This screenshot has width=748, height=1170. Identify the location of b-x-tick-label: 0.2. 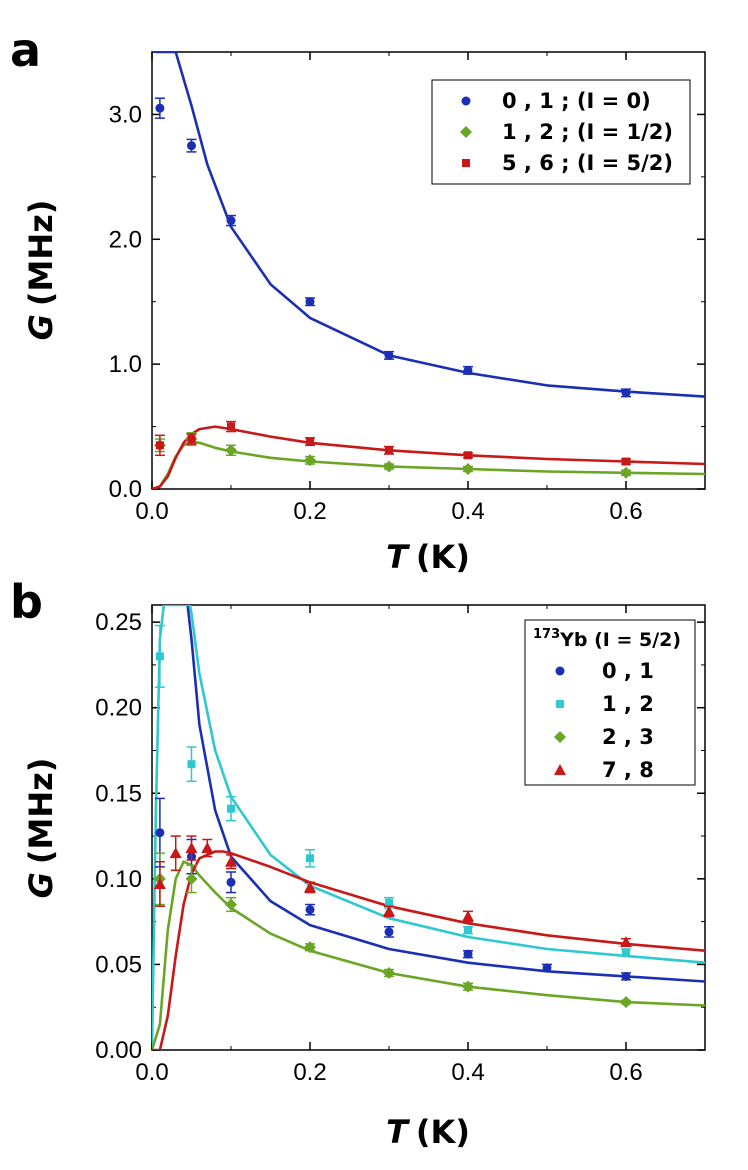
(309, 1072).